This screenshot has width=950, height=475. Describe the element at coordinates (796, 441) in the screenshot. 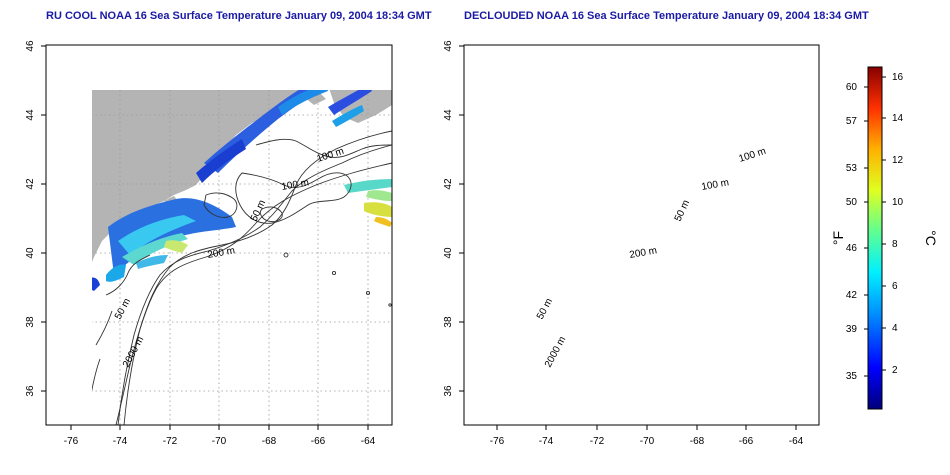

I see `right-x-tick-label: -64` at that location.